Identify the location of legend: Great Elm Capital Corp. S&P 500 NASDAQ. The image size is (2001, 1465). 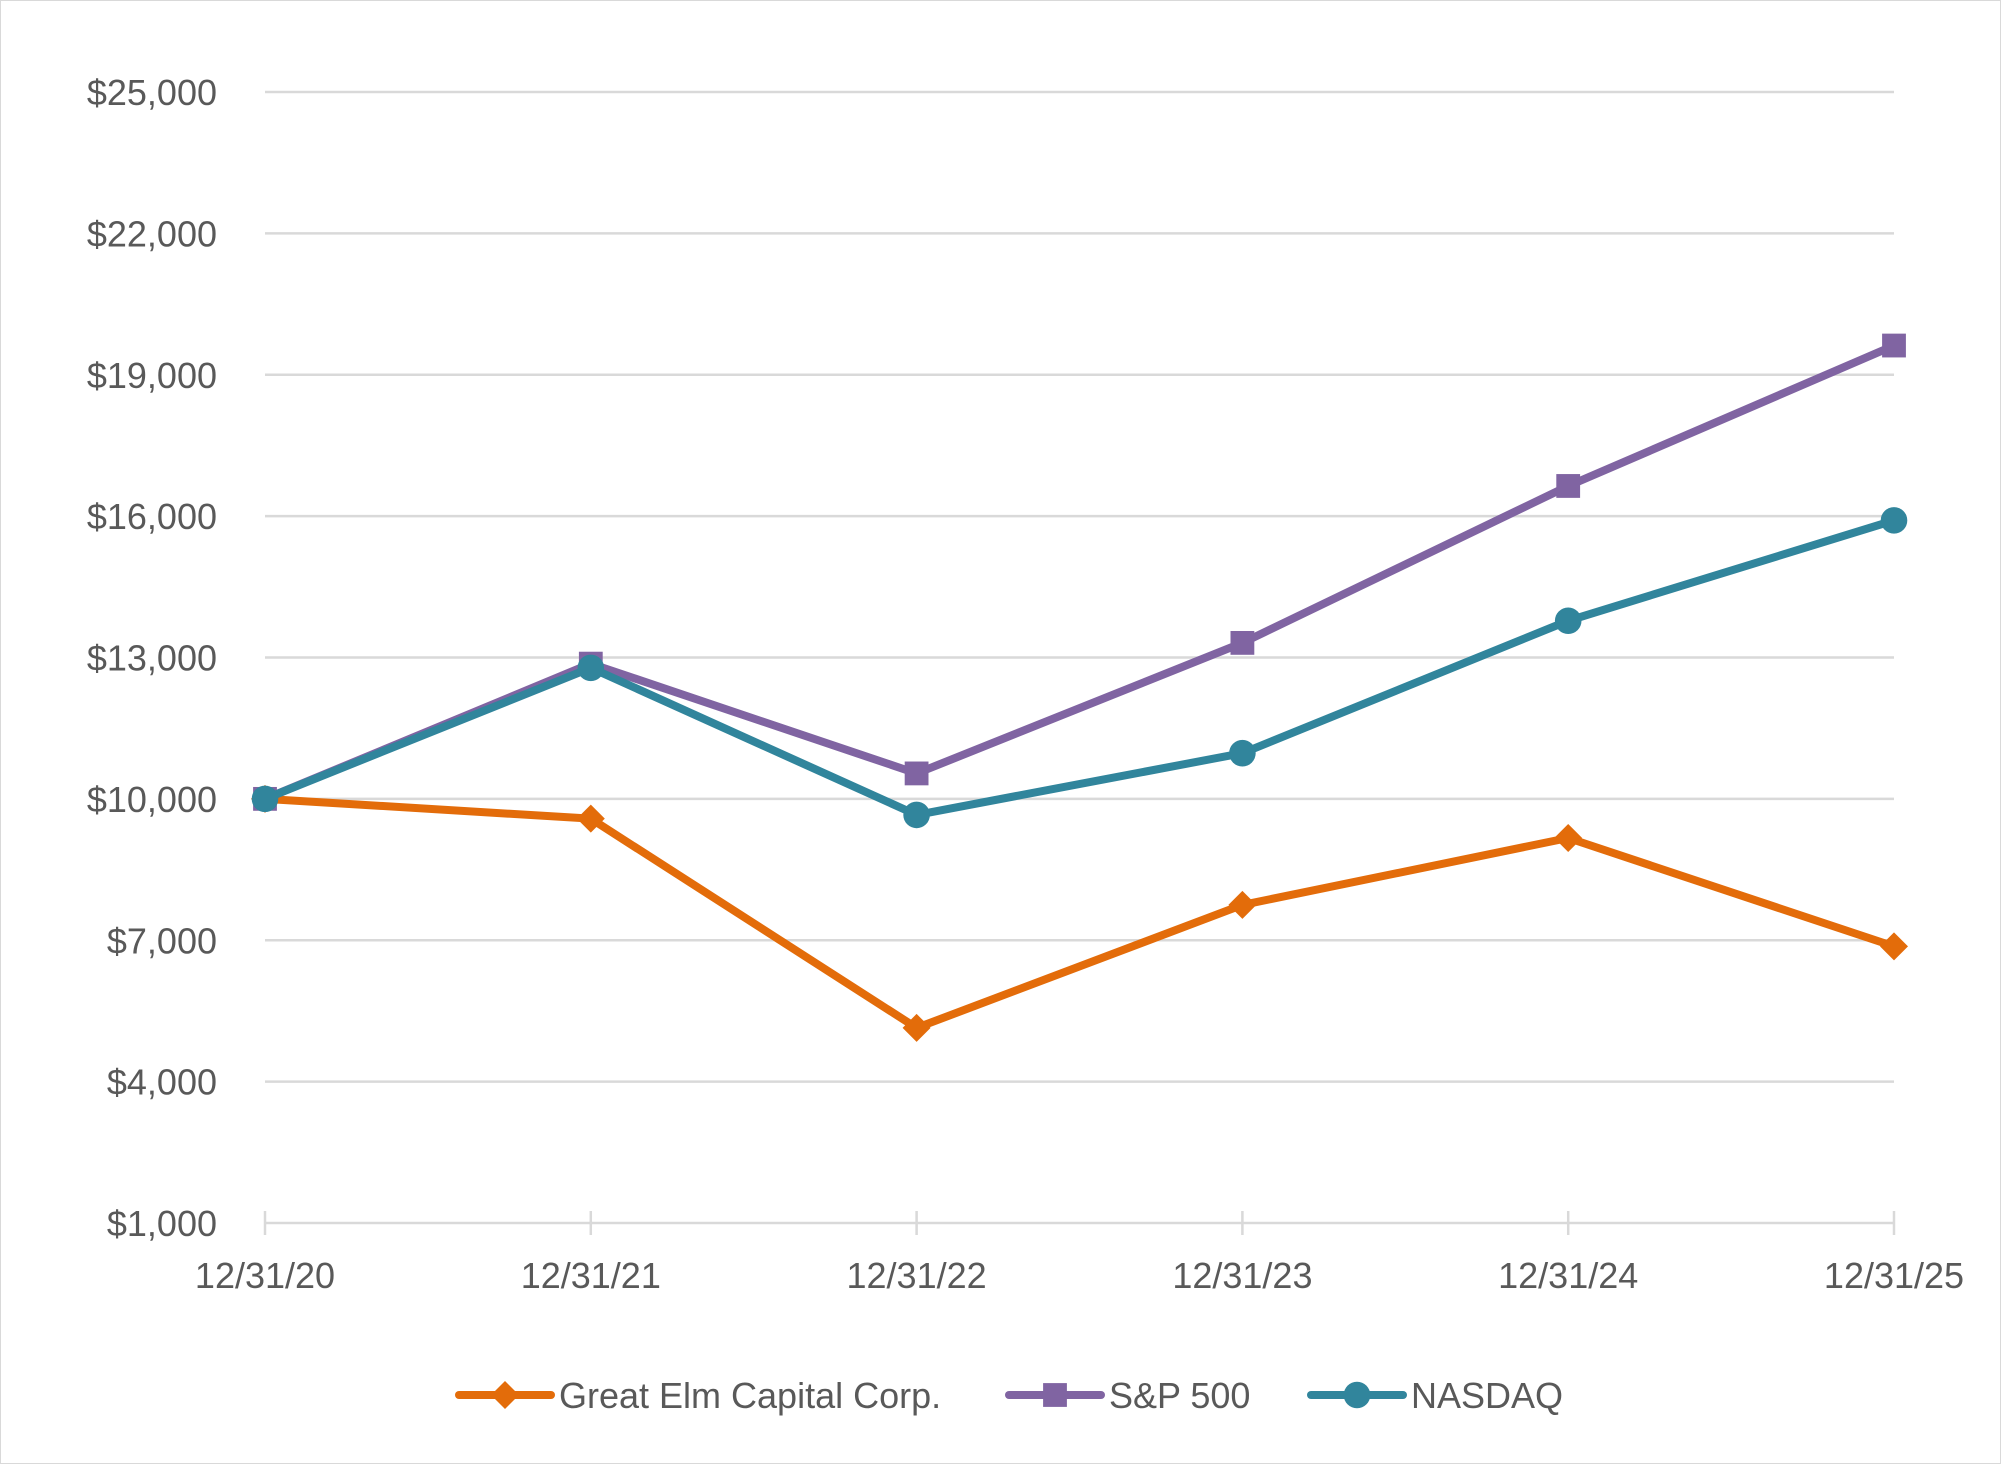
(1009, 1395).